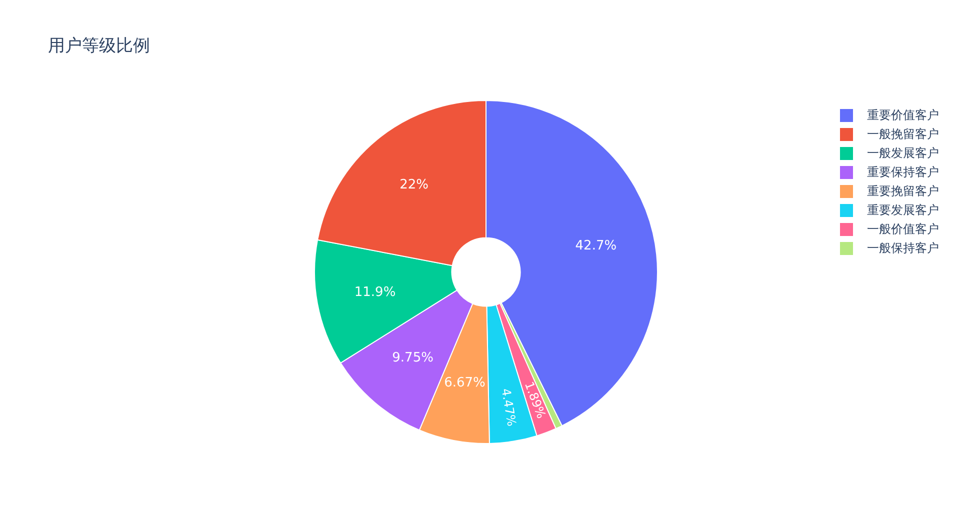 The width and height of the screenshot is (971, 525). Describe the element at coordinates (414, 184) in the screenshot. I see `data-label: 22%` at that location.